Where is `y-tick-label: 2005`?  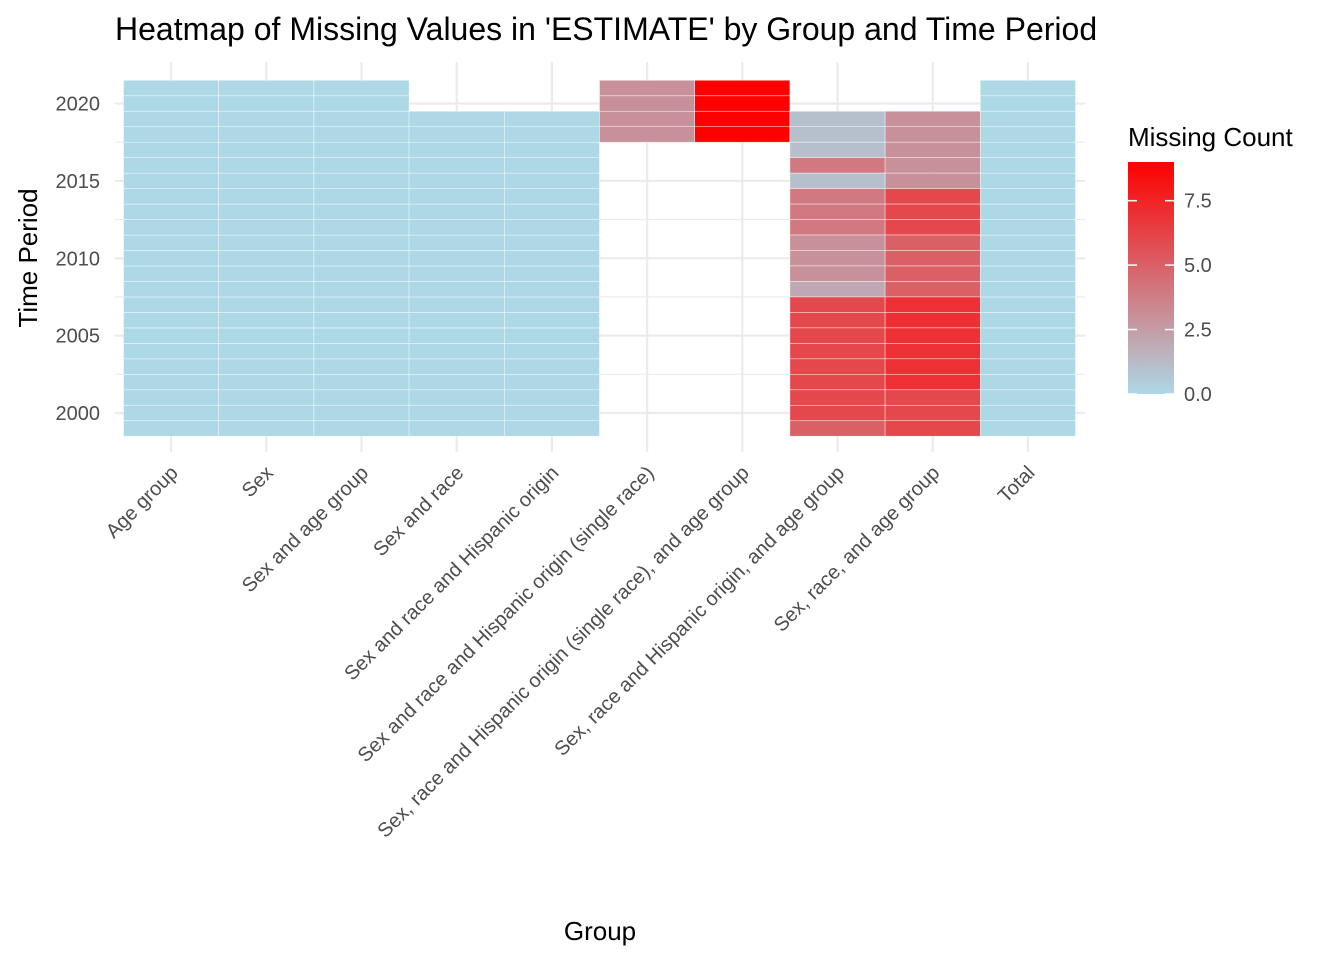 y-tick-label: 2005 is located at coordinates (78, 337).